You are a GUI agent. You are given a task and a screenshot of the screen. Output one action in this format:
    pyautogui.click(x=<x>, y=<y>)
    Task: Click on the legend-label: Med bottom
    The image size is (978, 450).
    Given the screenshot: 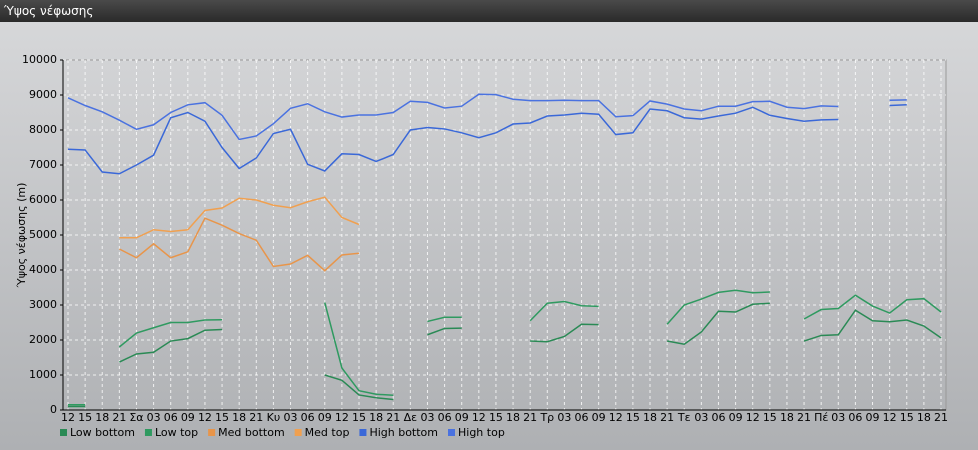 What is the action you would take?
    pyautogui.click(x=251, y=432)
    